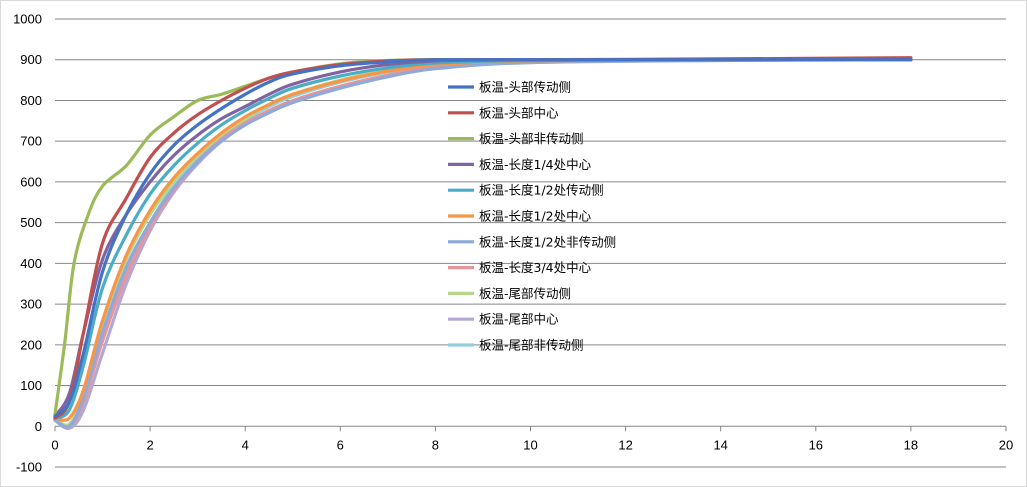 Image resolution: width=1027 pixels, height=487 pixels. What do you see at coordinates (31, 344) in the screenshot?
I see `y-tick-label: 200` at bounding box center [31, 344].